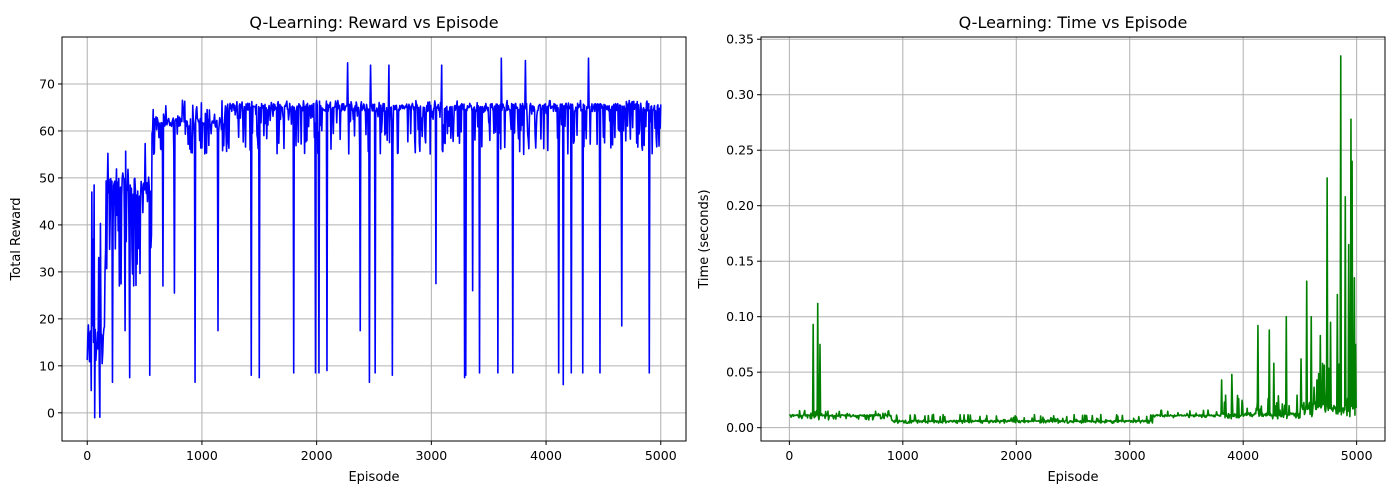  What do you see at coordinates (16, 240) in the screenshot?
I see `reward-y-axis-label: Total Reward` at bounding box center [16, 240].